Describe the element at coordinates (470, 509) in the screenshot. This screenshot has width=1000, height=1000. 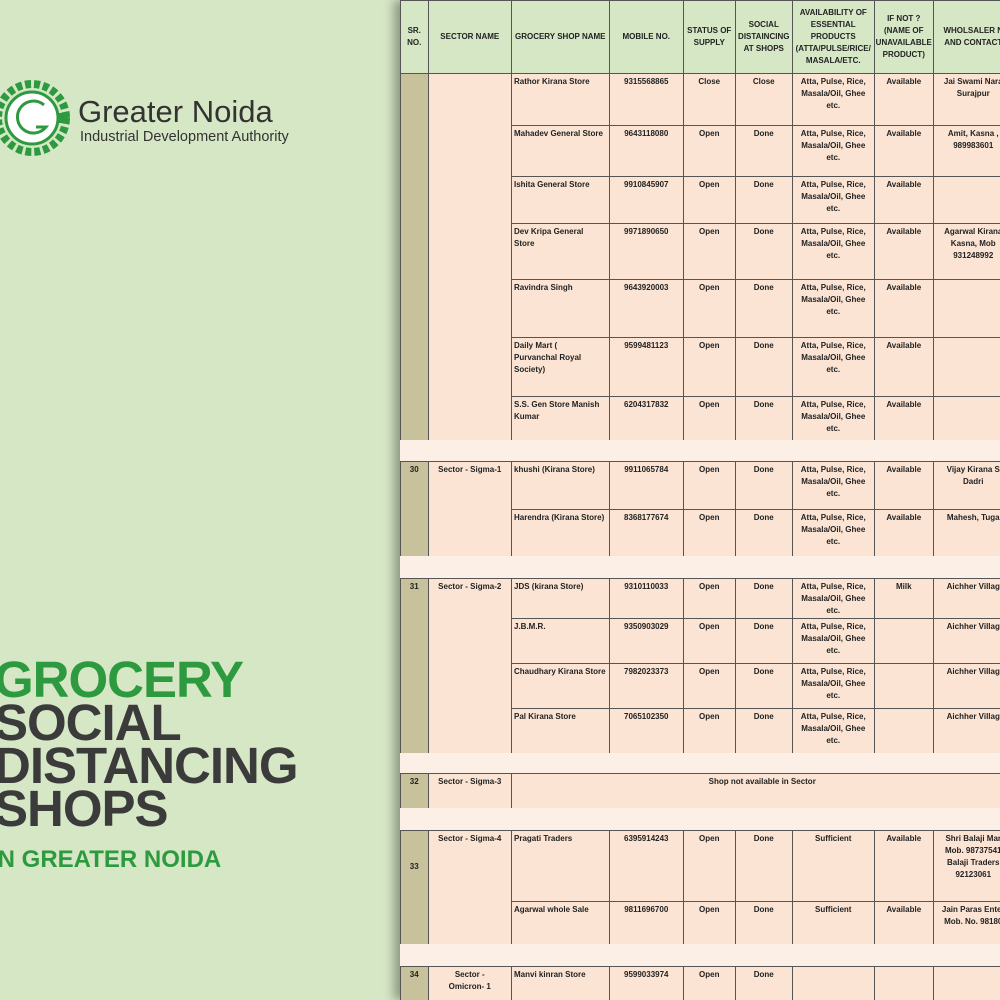
I see `sector-cell: Sector - Sigma-1` at that location.